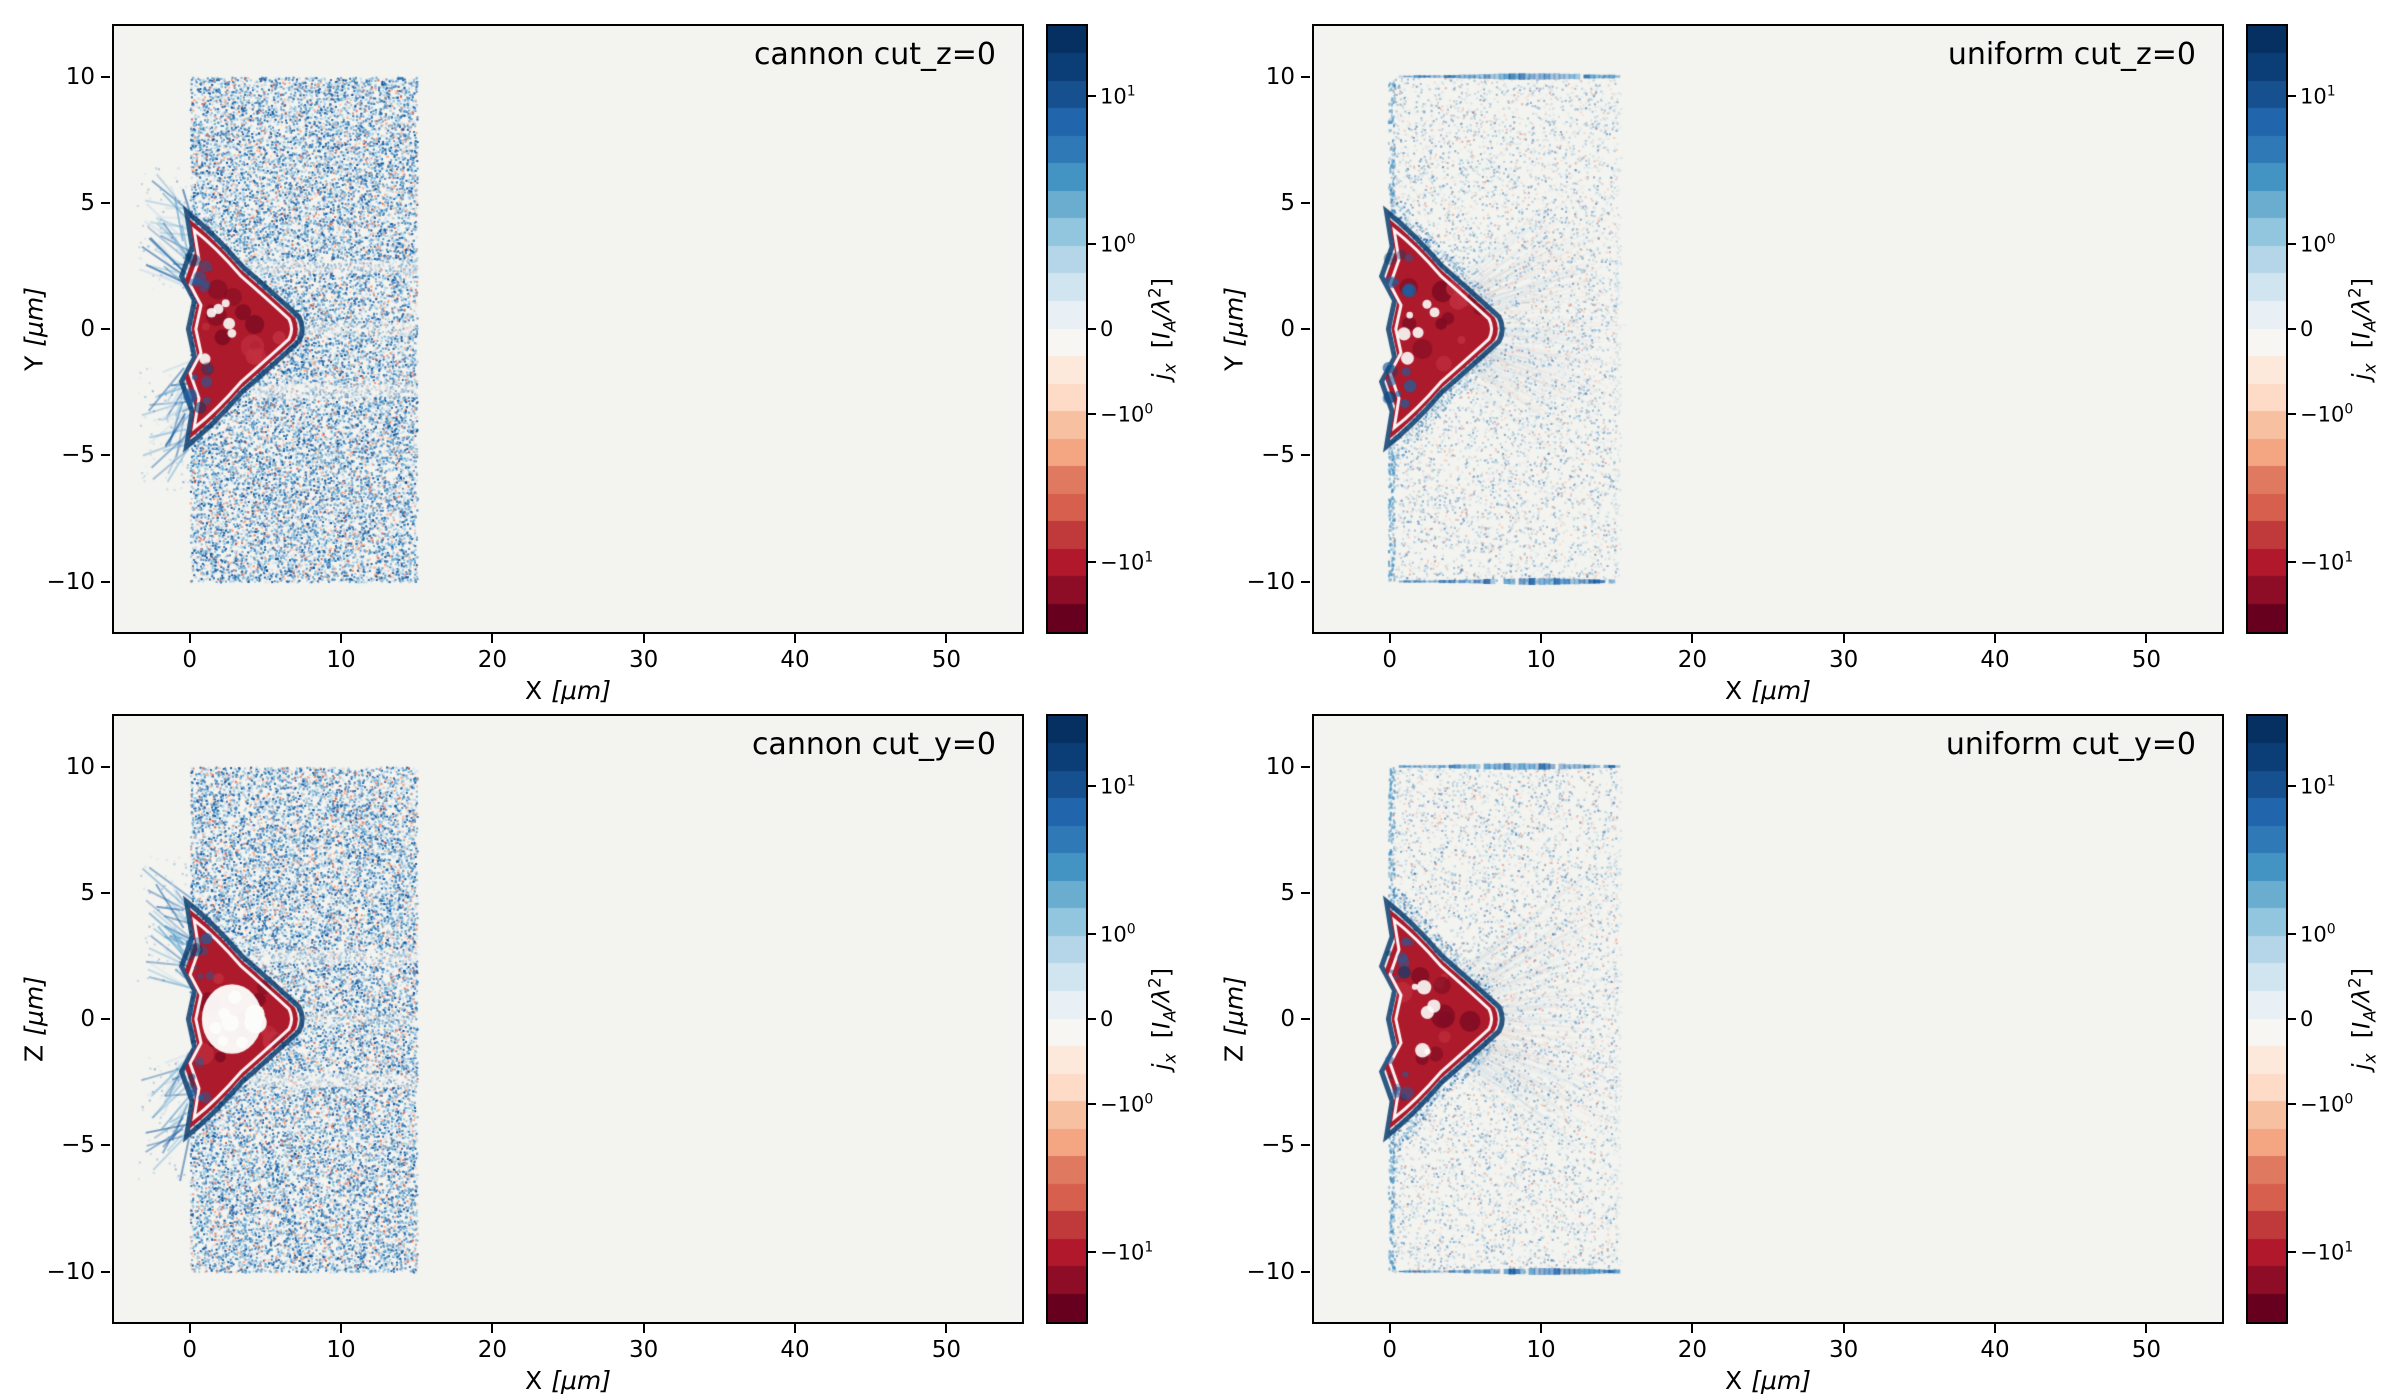  Describe the element at coordinates (873, 744) in the screenshot. I see `panel-title: cannon cut_y=0` at that location.